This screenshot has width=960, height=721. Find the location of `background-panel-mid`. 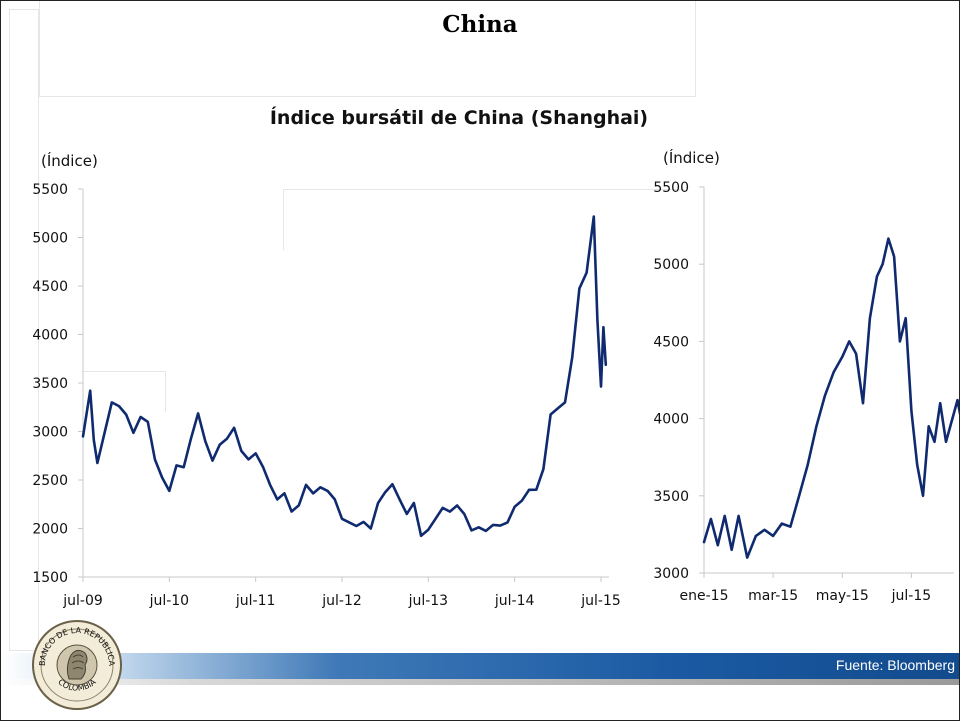

background-panel-mid is located at coordinates (483, 219).